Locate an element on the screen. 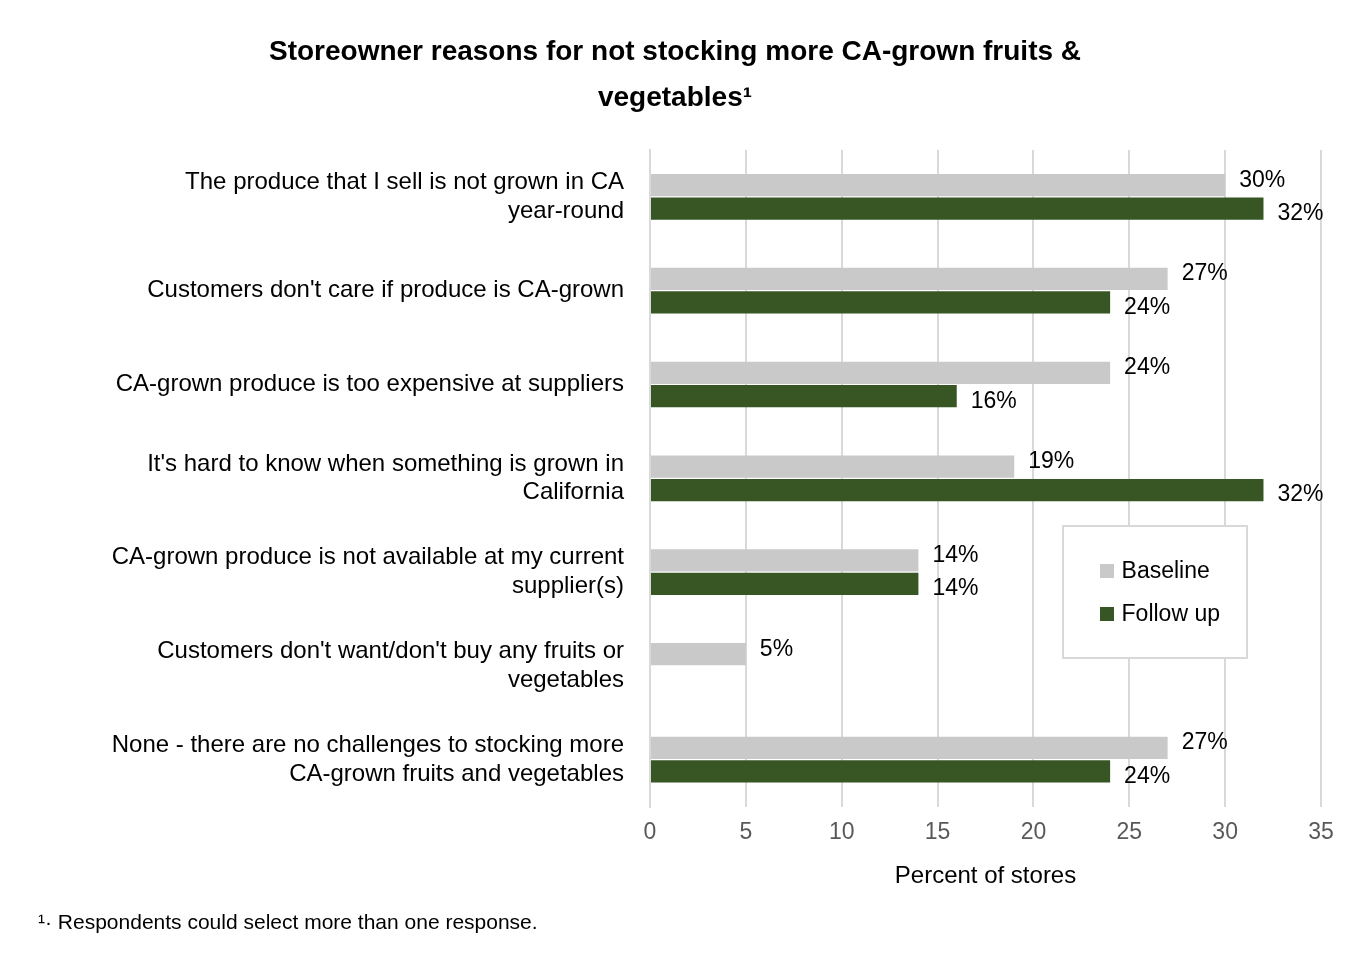 The image size is (1353, 957). y-tick-label: Customers don't want/don't buy any fruits or vegetables is located at coordinates (390, 664).